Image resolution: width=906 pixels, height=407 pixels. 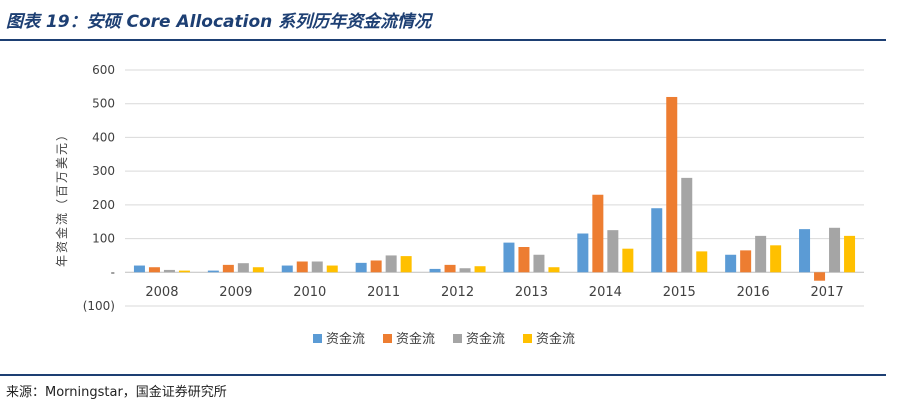 What do you see at coordinates (443, 375) in the screenshot?
I see `footer-rule` at bounding box center [443, 375].